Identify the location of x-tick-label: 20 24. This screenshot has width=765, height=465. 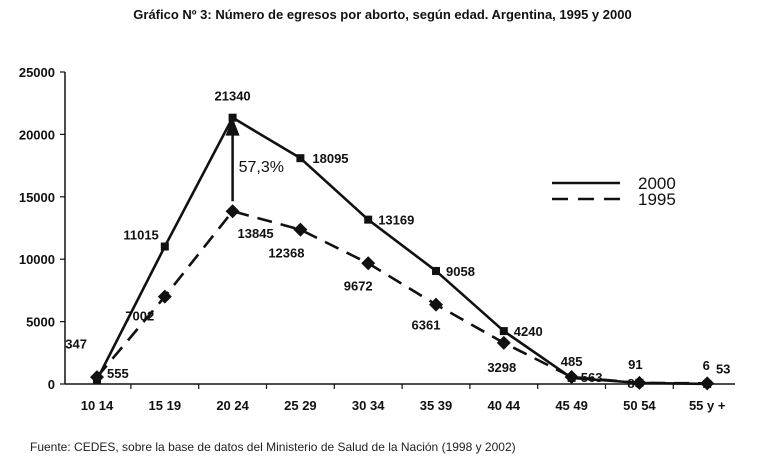
(232, 405).